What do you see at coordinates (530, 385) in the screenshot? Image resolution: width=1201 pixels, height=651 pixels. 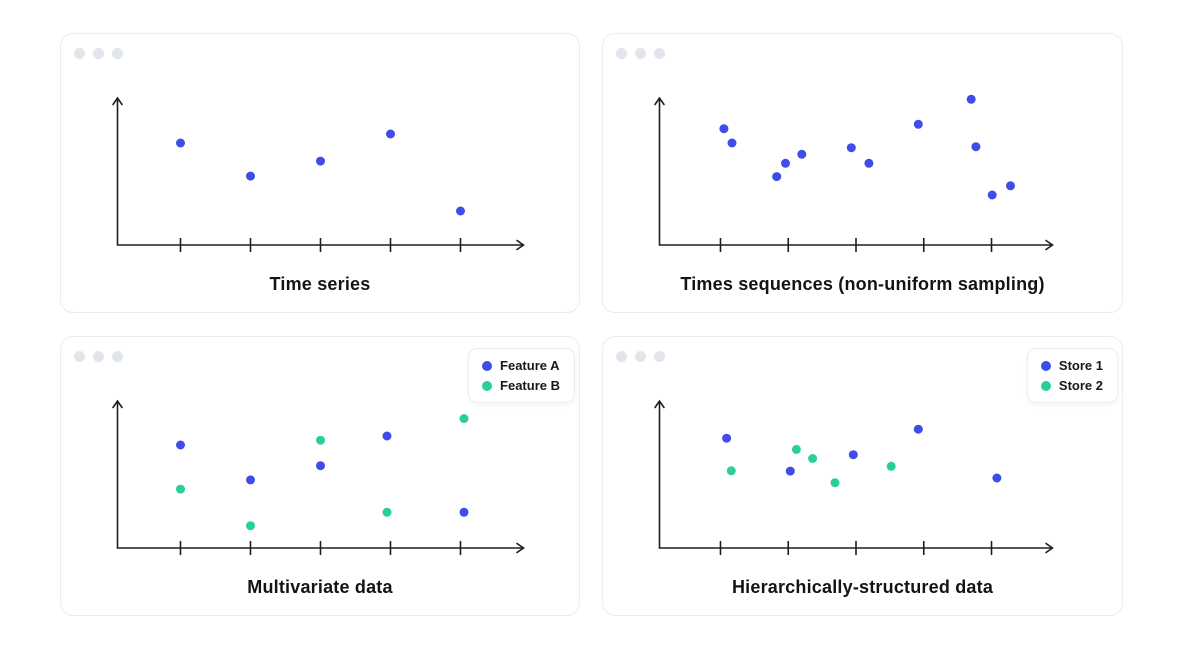 I see `legend-label: Feature B` at bounding box center [530, 385].